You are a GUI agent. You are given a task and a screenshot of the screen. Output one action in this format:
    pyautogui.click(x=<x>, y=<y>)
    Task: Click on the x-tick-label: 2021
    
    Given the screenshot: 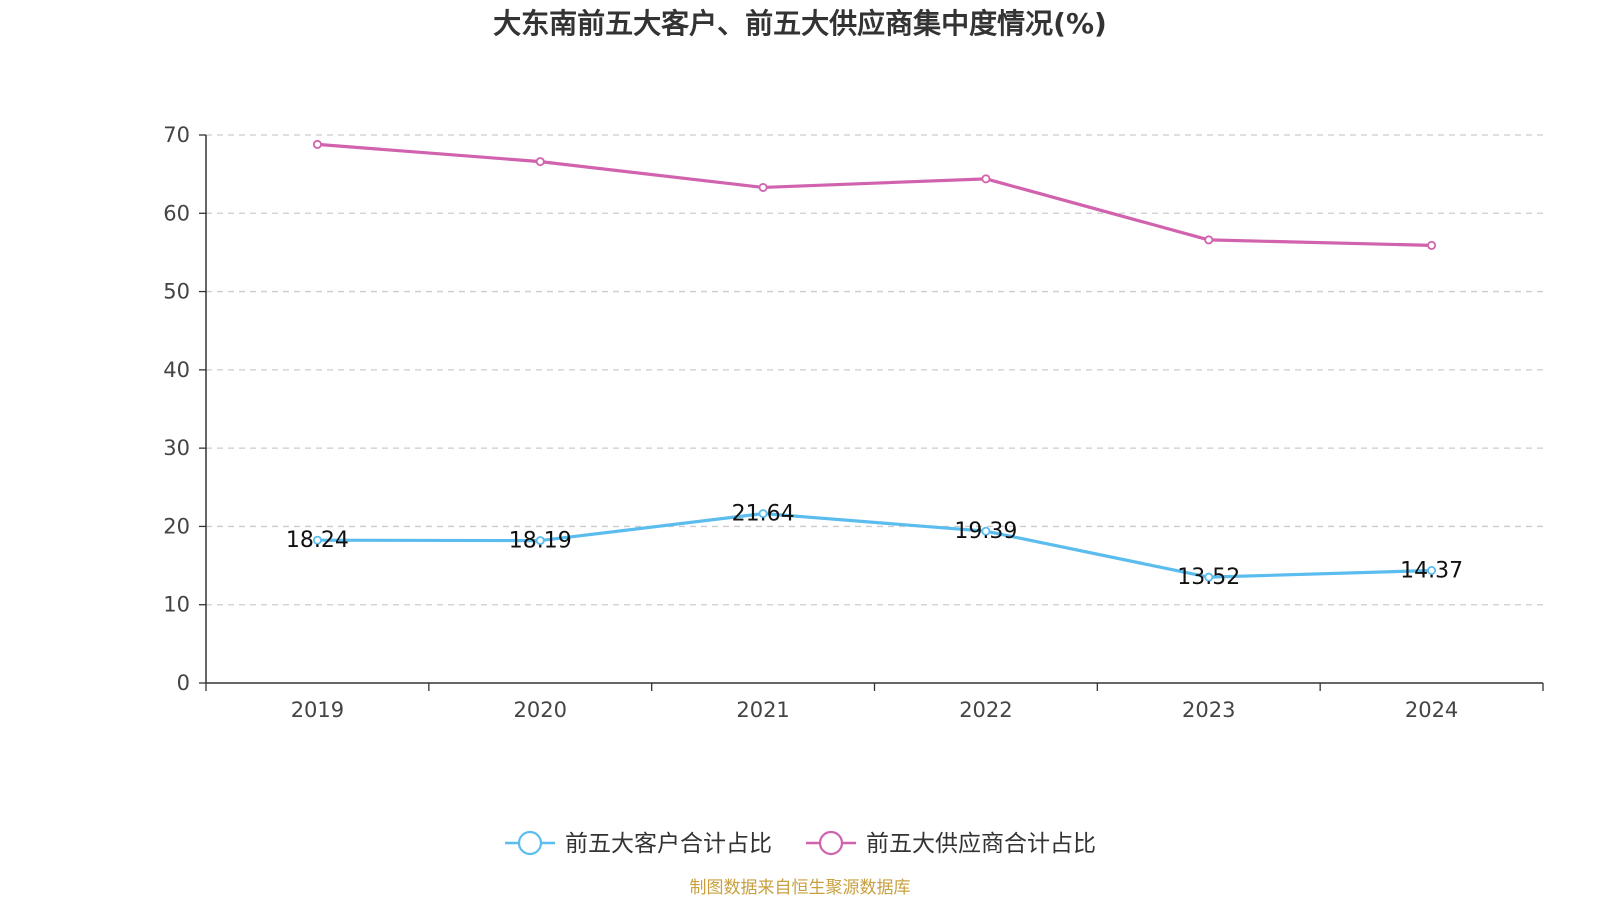 What is the action you would take?
    pyautogui.click(x=762, y=710)
    